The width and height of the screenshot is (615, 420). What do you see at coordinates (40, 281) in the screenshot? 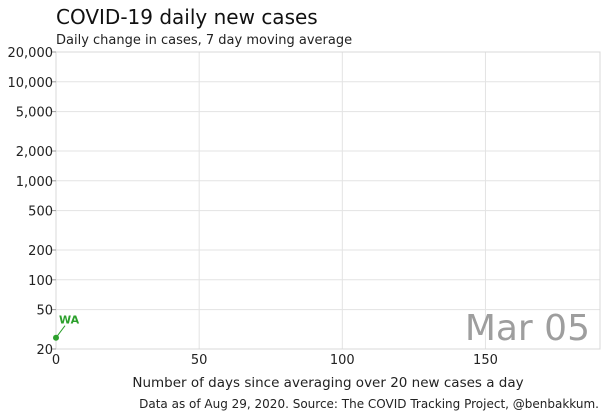
I see `y-tick-label: 100` at bounding box center [40, 281].